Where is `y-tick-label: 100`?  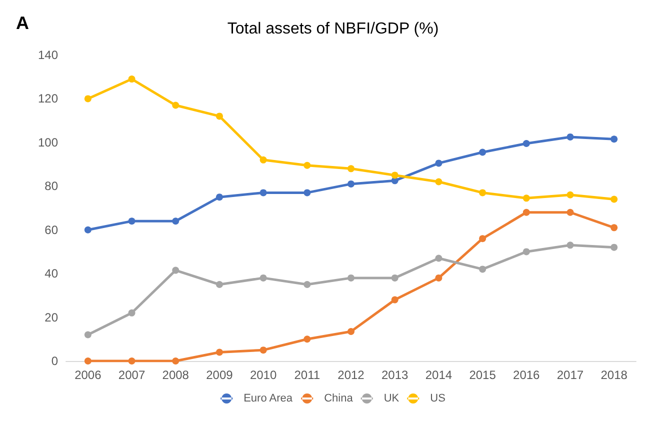 y-tick-label: 100 is located at coordinates (48, 142).